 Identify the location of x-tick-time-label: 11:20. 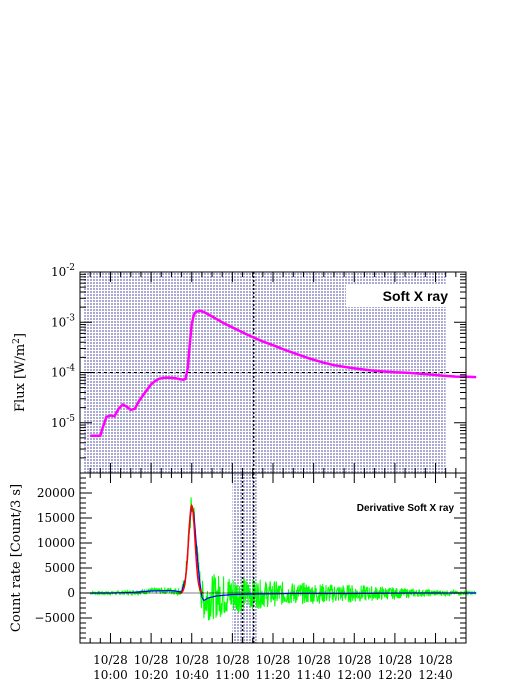
(273, 675).